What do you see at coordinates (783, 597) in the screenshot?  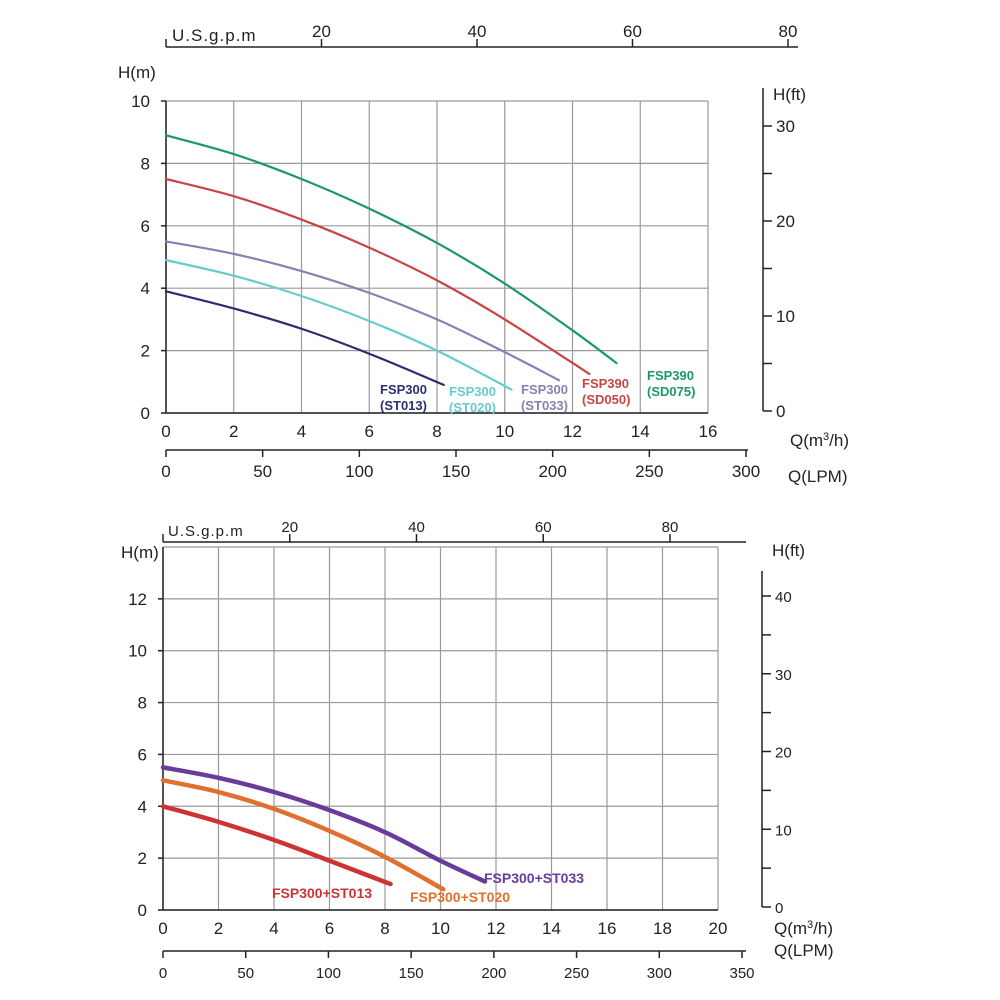 I see `right-axis-tick-label: 40` at bounding box center [783, 597].